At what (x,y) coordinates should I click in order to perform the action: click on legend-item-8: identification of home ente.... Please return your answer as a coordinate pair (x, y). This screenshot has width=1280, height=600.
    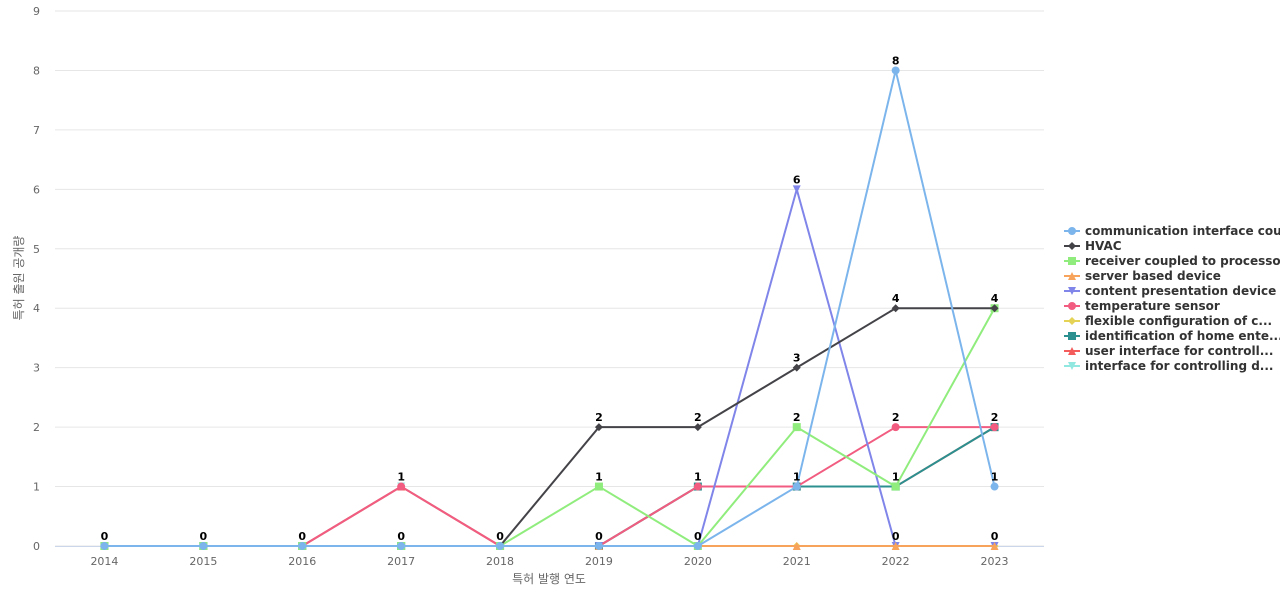
    Looking at the image, I should click on (1172, 336).